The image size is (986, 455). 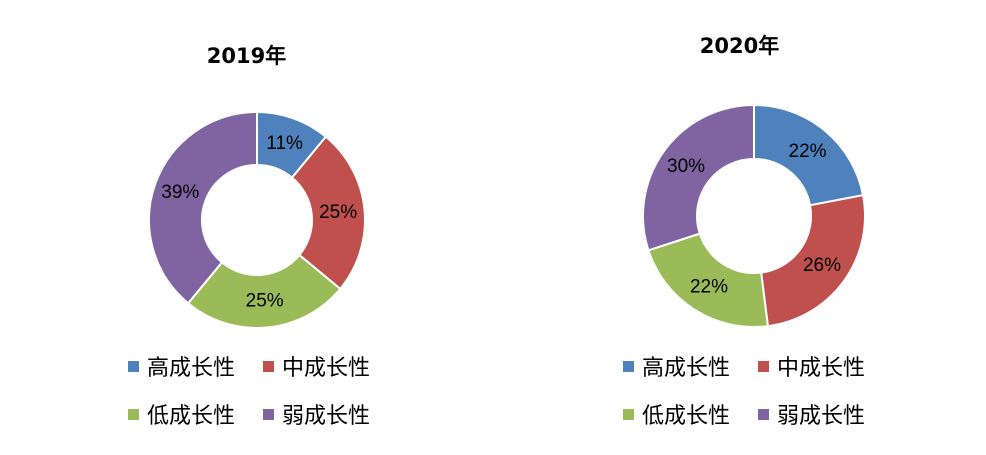 I want to click on data-label-high-growth: 22%, so click(x=808, y=151).